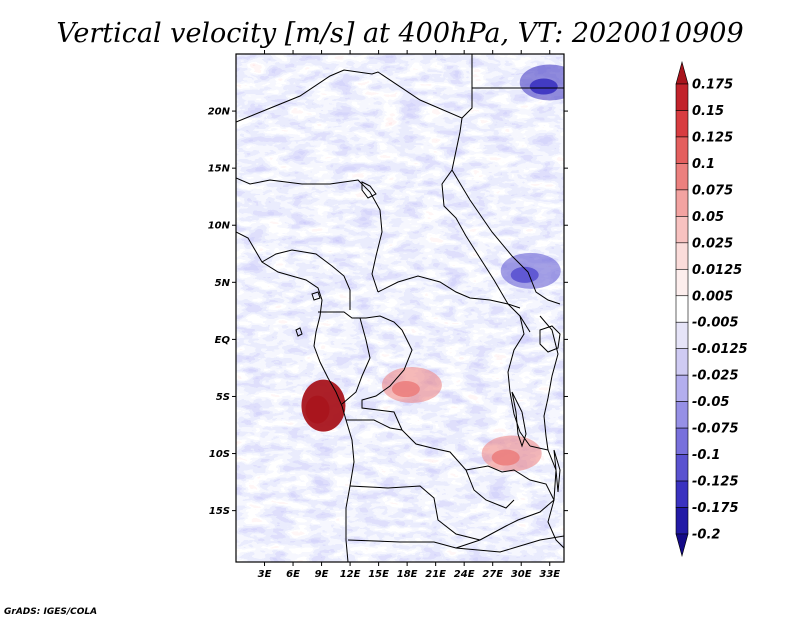 The image size is (800, 618). I want to click on colorbar-label: 0.15, so click(708, 111).